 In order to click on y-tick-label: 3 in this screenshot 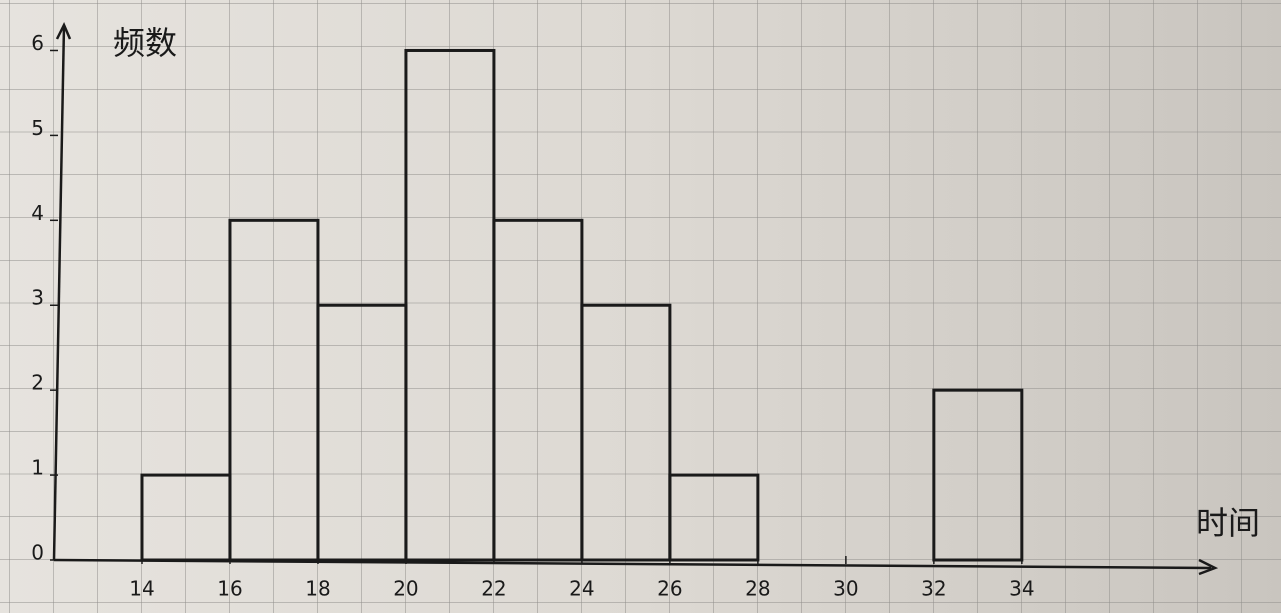, I will do `click(37, 298)`.